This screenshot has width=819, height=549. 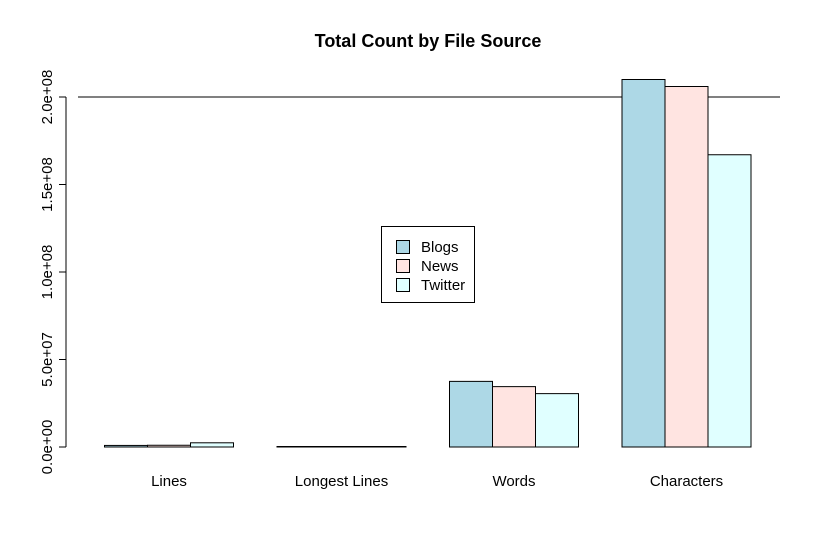 What do you see at coordinates (403, 266) in the screenshot?
I see `legend-swatch-news` at bounding box center [403, 266].